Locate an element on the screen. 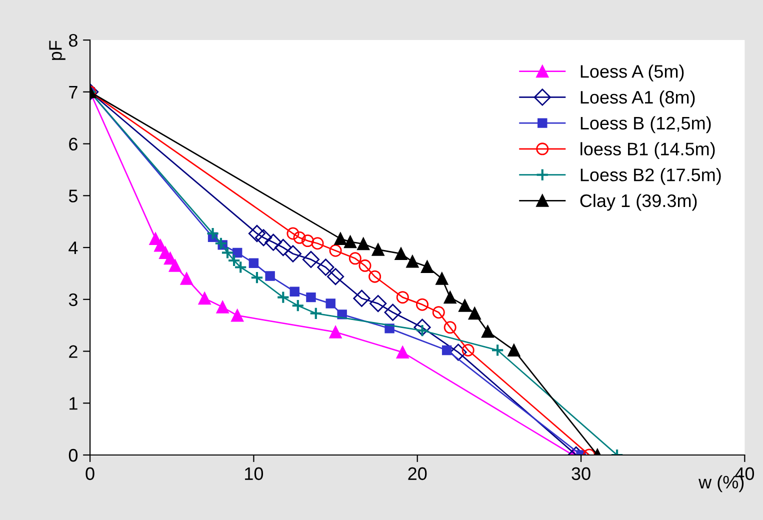 The width and height of the screenshot is (763, 520). y-tick-label: 4 is located at coordinates (73, 248).